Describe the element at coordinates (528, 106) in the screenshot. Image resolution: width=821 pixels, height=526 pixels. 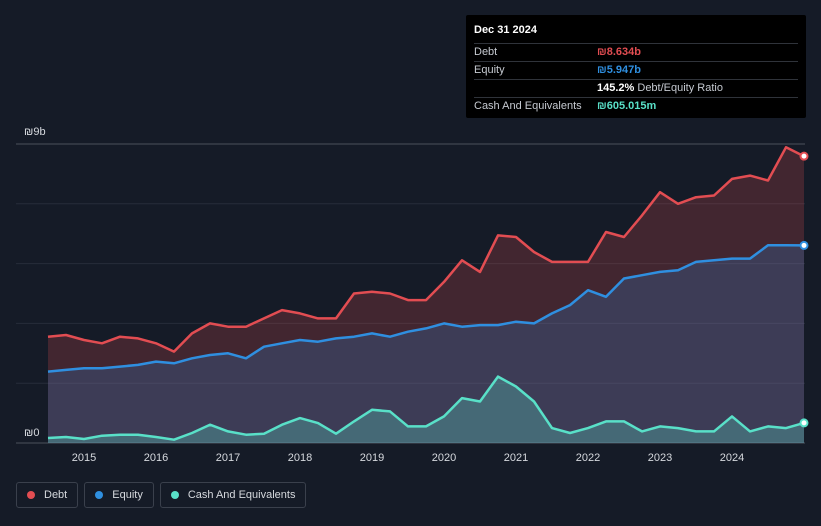
I see `tooltip-label-cash: Cash And Equivalents` at that location.